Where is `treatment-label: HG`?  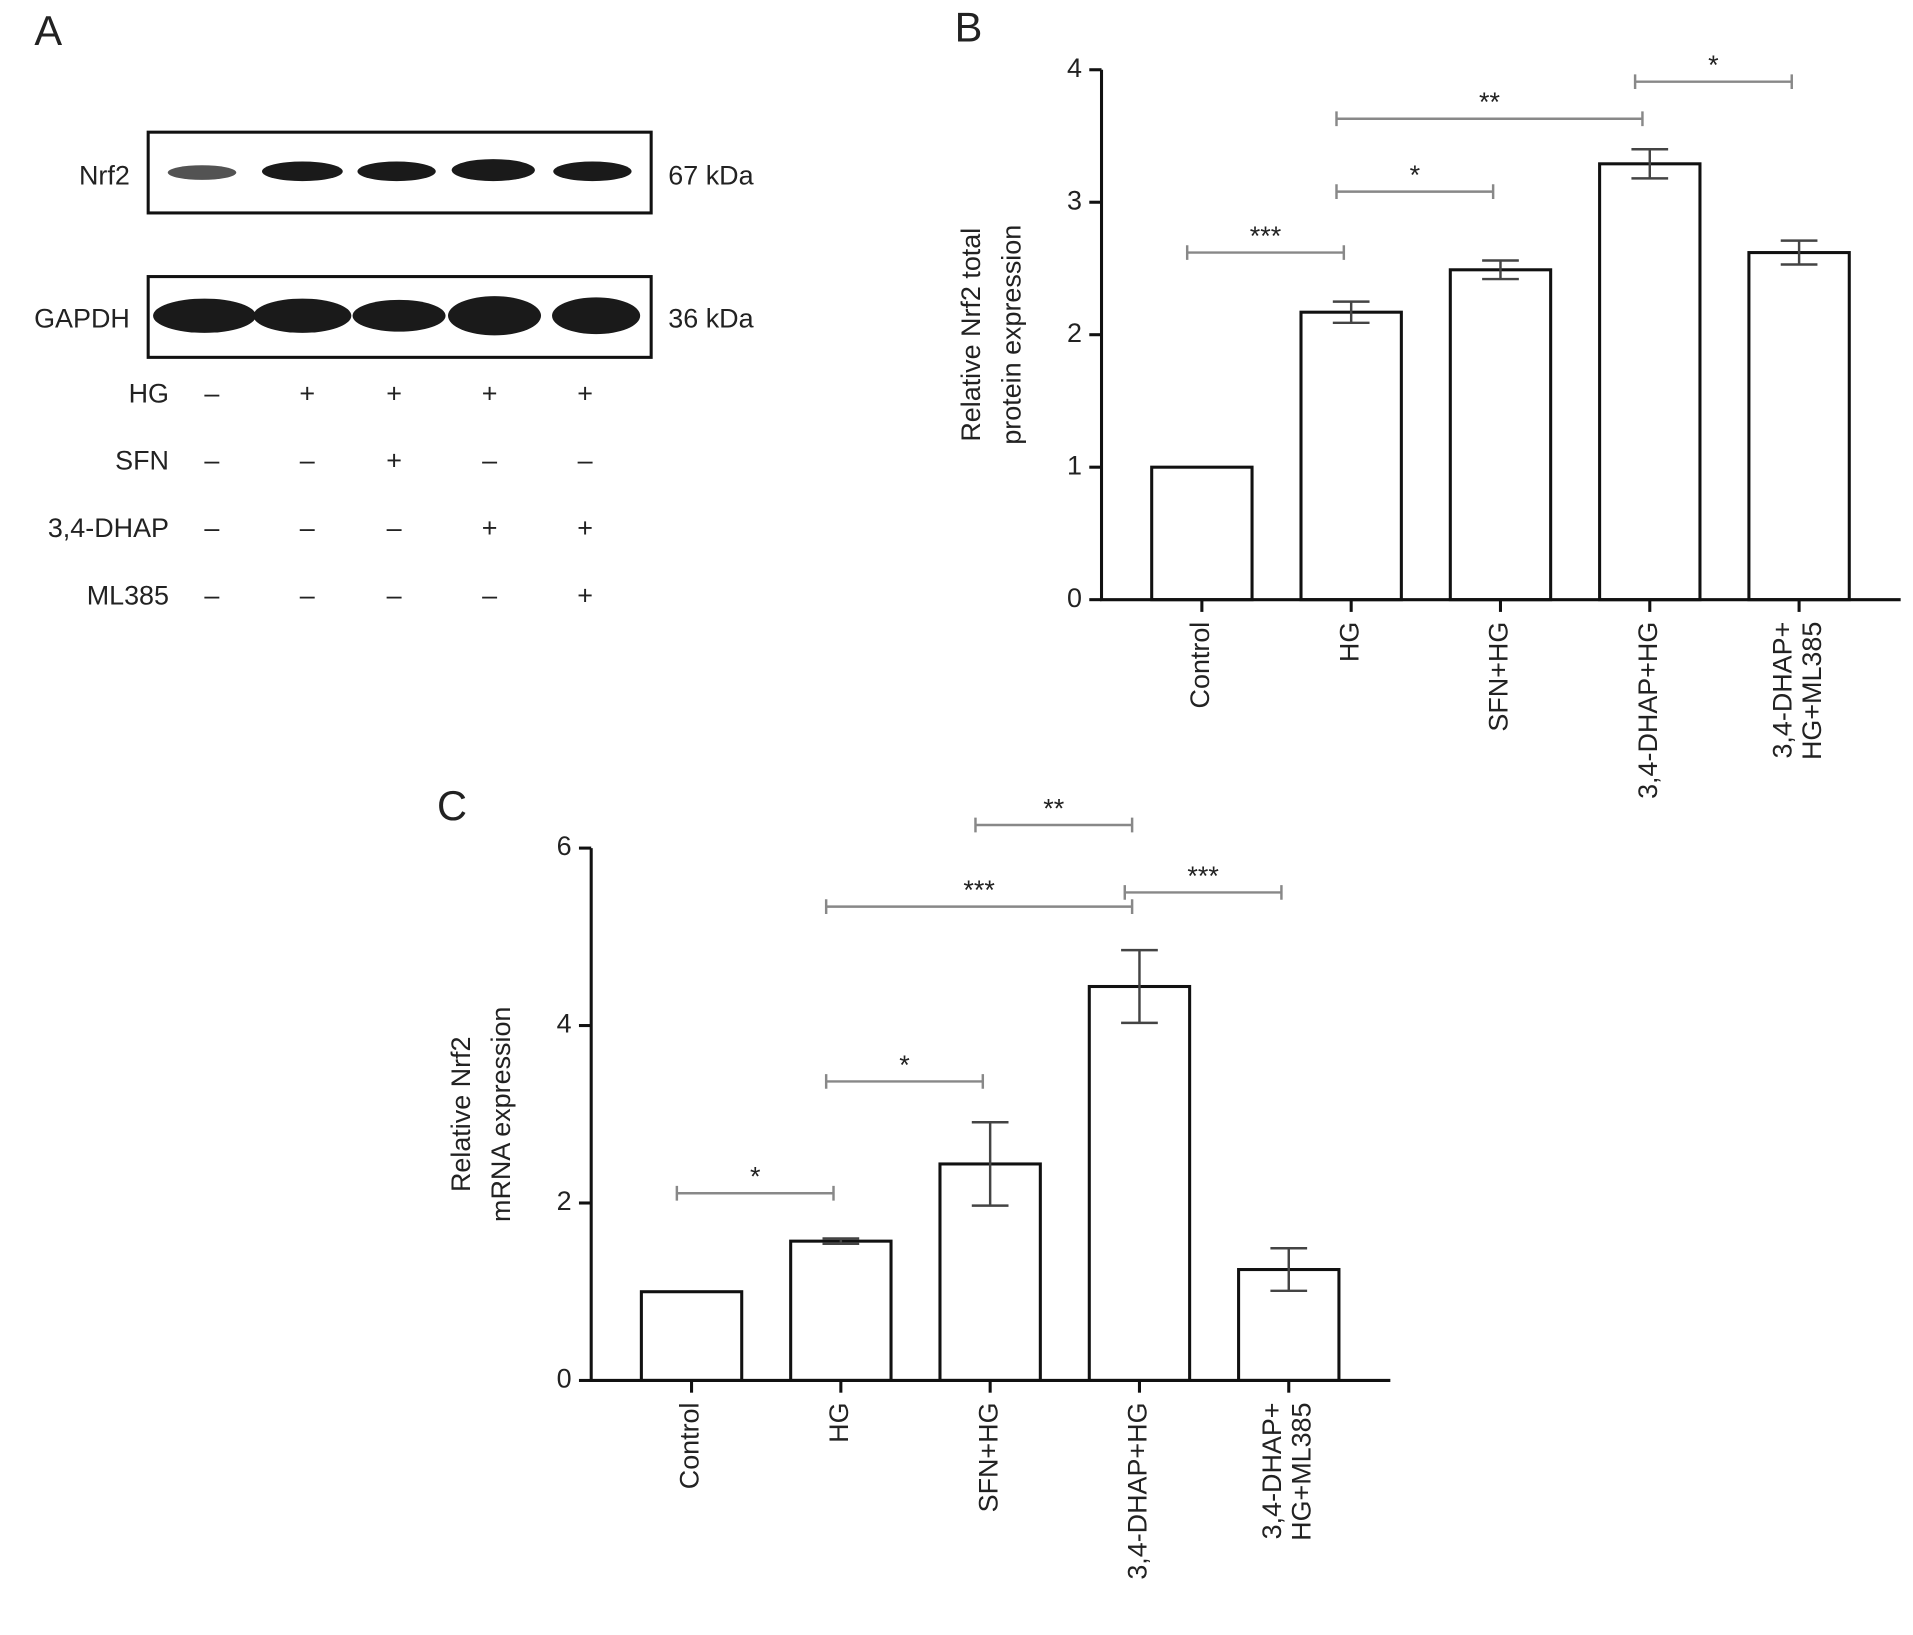 treatment-label: HG is located at coordinates (149, 393).